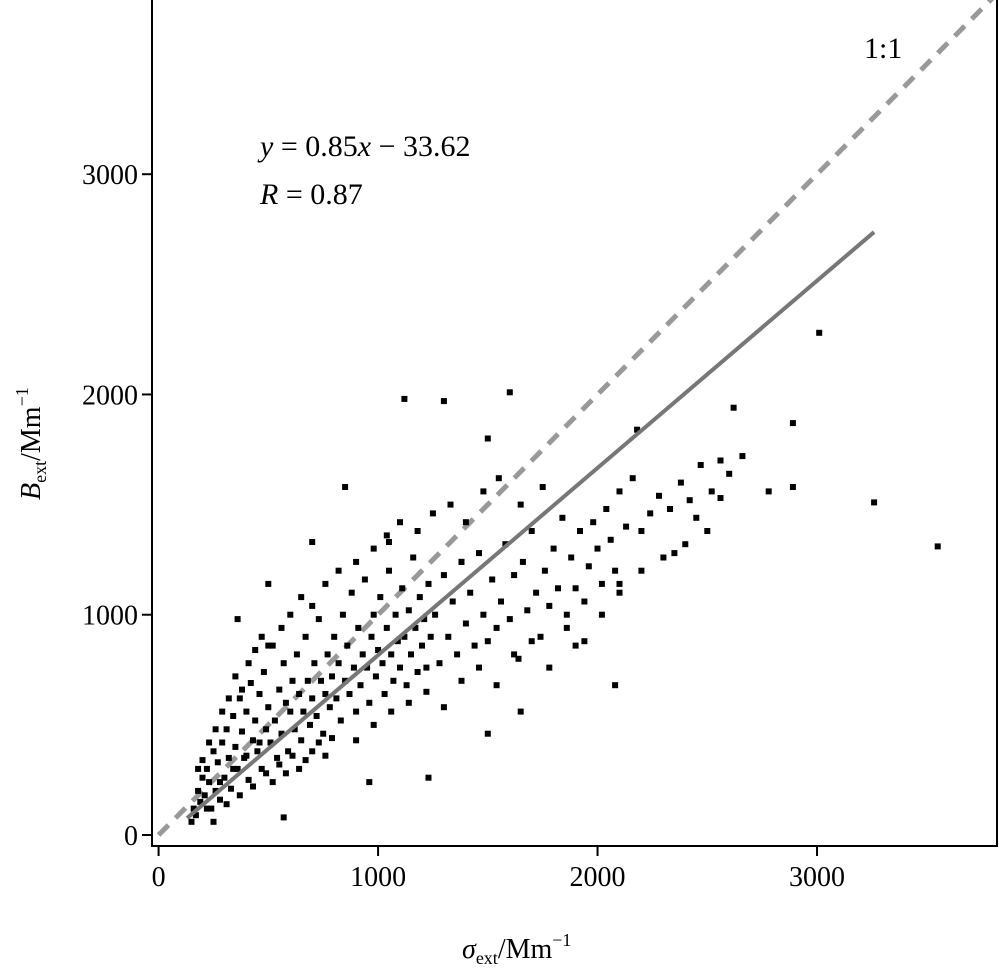 The image size is (999, 975). I want to click on y-tick-label: 2000, so click(110, 395).